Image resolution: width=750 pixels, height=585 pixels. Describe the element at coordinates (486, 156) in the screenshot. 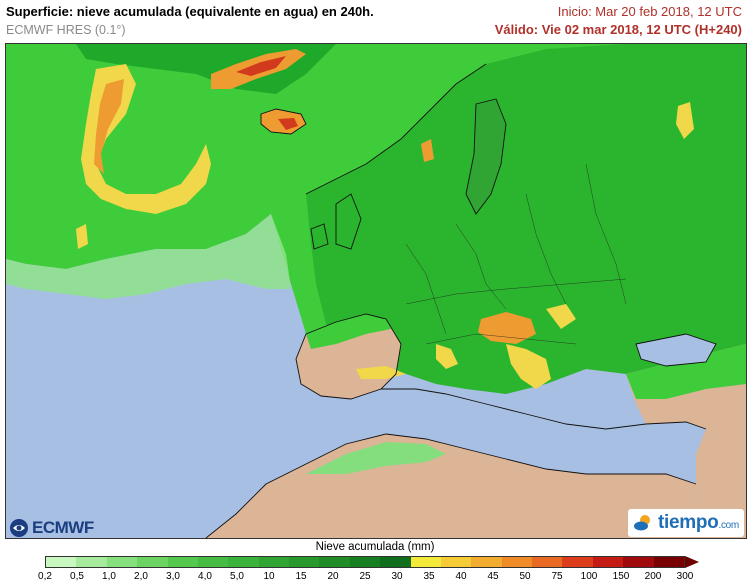

I see `baltic-sea` at that location.